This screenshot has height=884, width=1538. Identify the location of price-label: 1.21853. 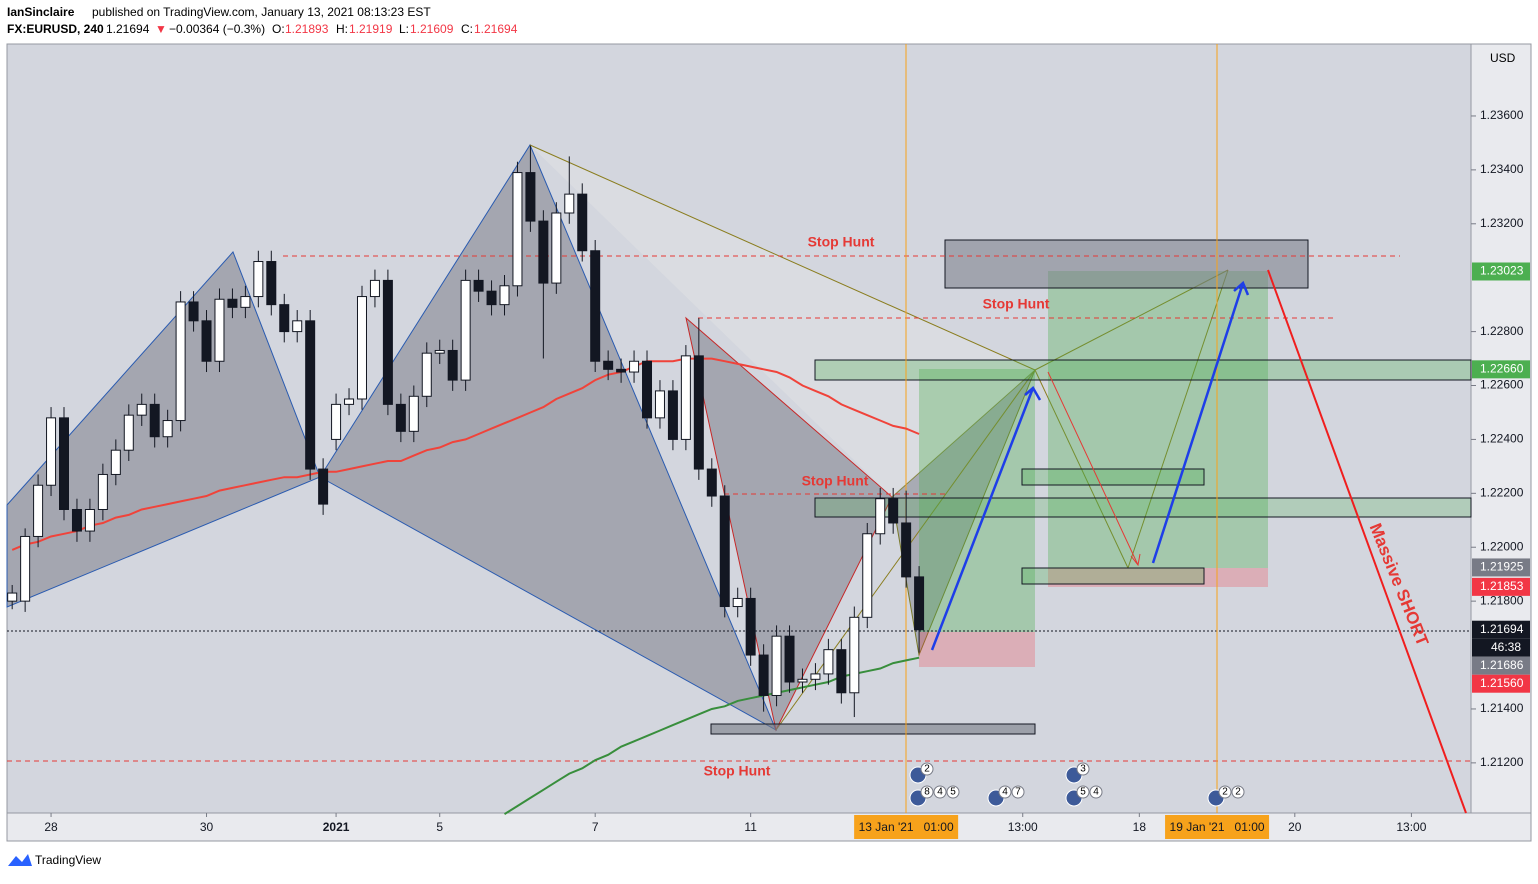
(1502, 586).